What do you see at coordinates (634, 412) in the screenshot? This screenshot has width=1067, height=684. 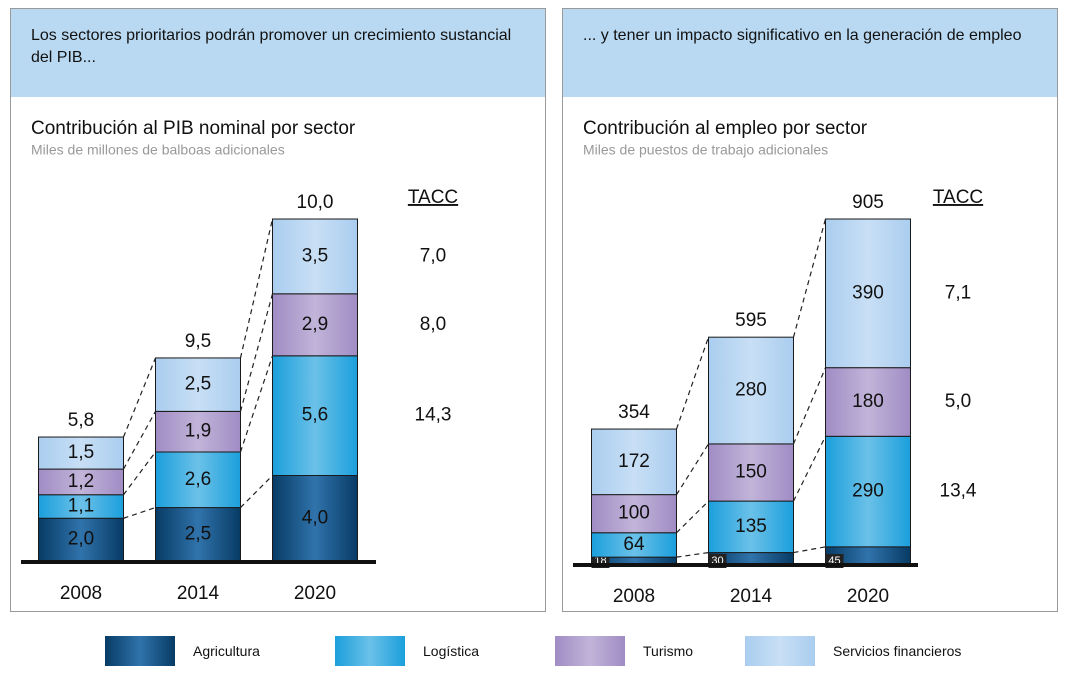 I see `total-label: 354` at bounding box center [634, 412].